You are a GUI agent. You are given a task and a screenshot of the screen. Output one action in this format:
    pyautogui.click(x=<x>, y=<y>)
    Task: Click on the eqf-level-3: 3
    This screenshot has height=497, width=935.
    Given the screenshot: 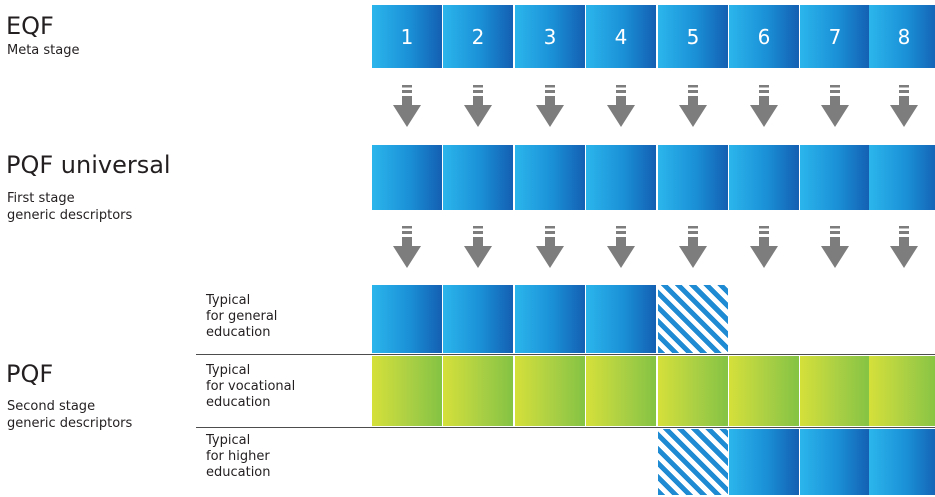 What is the action you would take?
    pyautogui.click(x=550, y=36)
    